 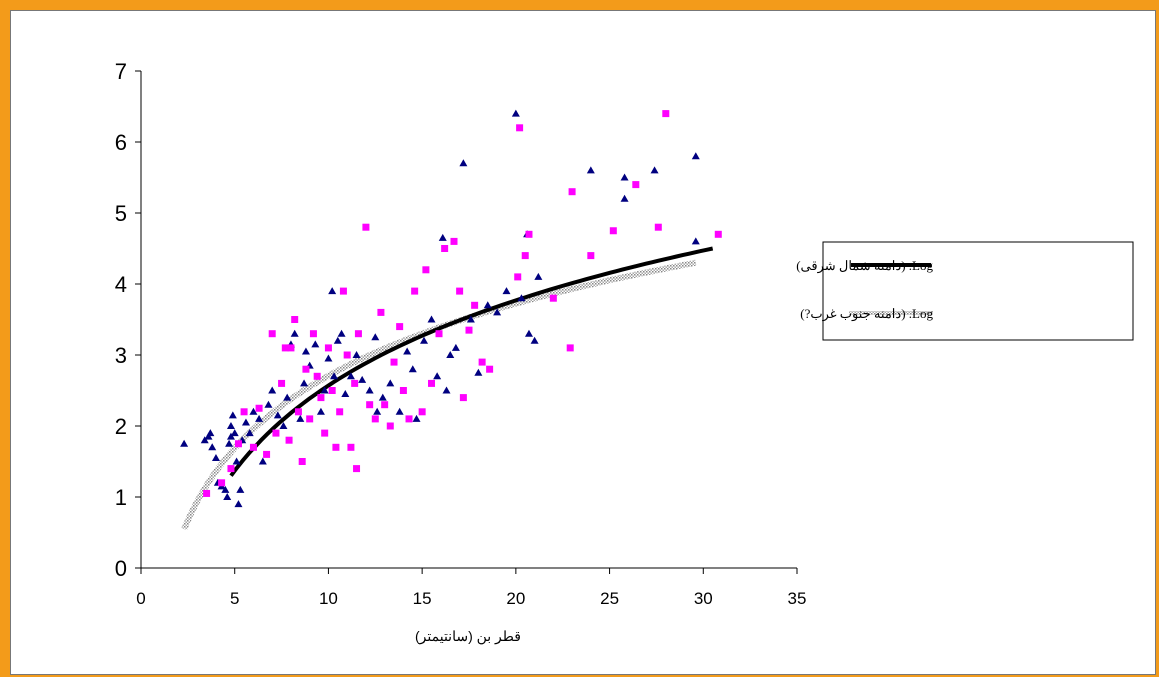 What do you see at coordinates (797, 598) in the screenshot?
I see `x-tick-label: 35` at bounding box center [797, 598].